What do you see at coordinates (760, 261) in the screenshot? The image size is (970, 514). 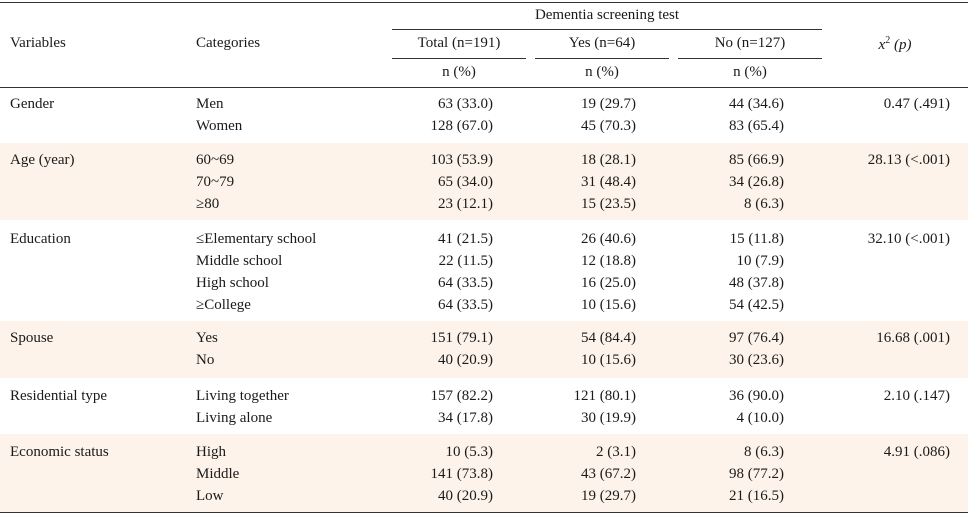 I see `no-value: 10 (7.9)` at bounding box center [760, 261].